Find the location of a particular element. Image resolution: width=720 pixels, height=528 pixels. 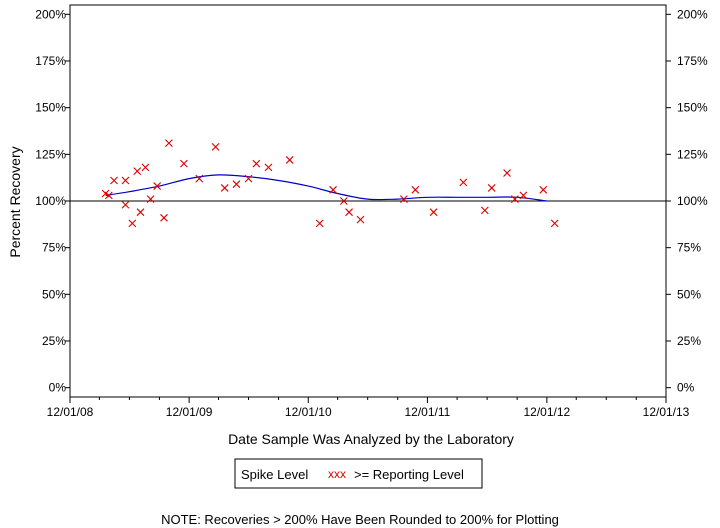

y-tick-label-right: 125% is located at coordinates (692, 154).